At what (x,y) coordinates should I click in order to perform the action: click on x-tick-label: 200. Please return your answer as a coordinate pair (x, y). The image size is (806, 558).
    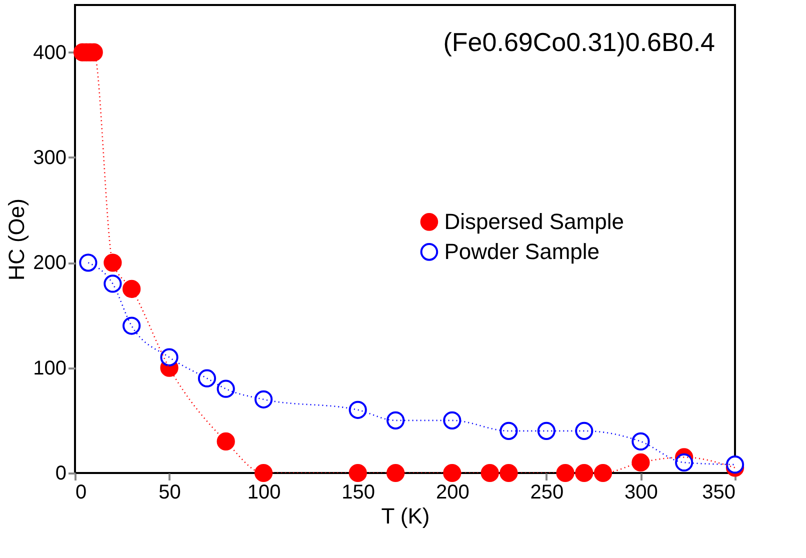
    Looking at the image, I should click on (453, 493).